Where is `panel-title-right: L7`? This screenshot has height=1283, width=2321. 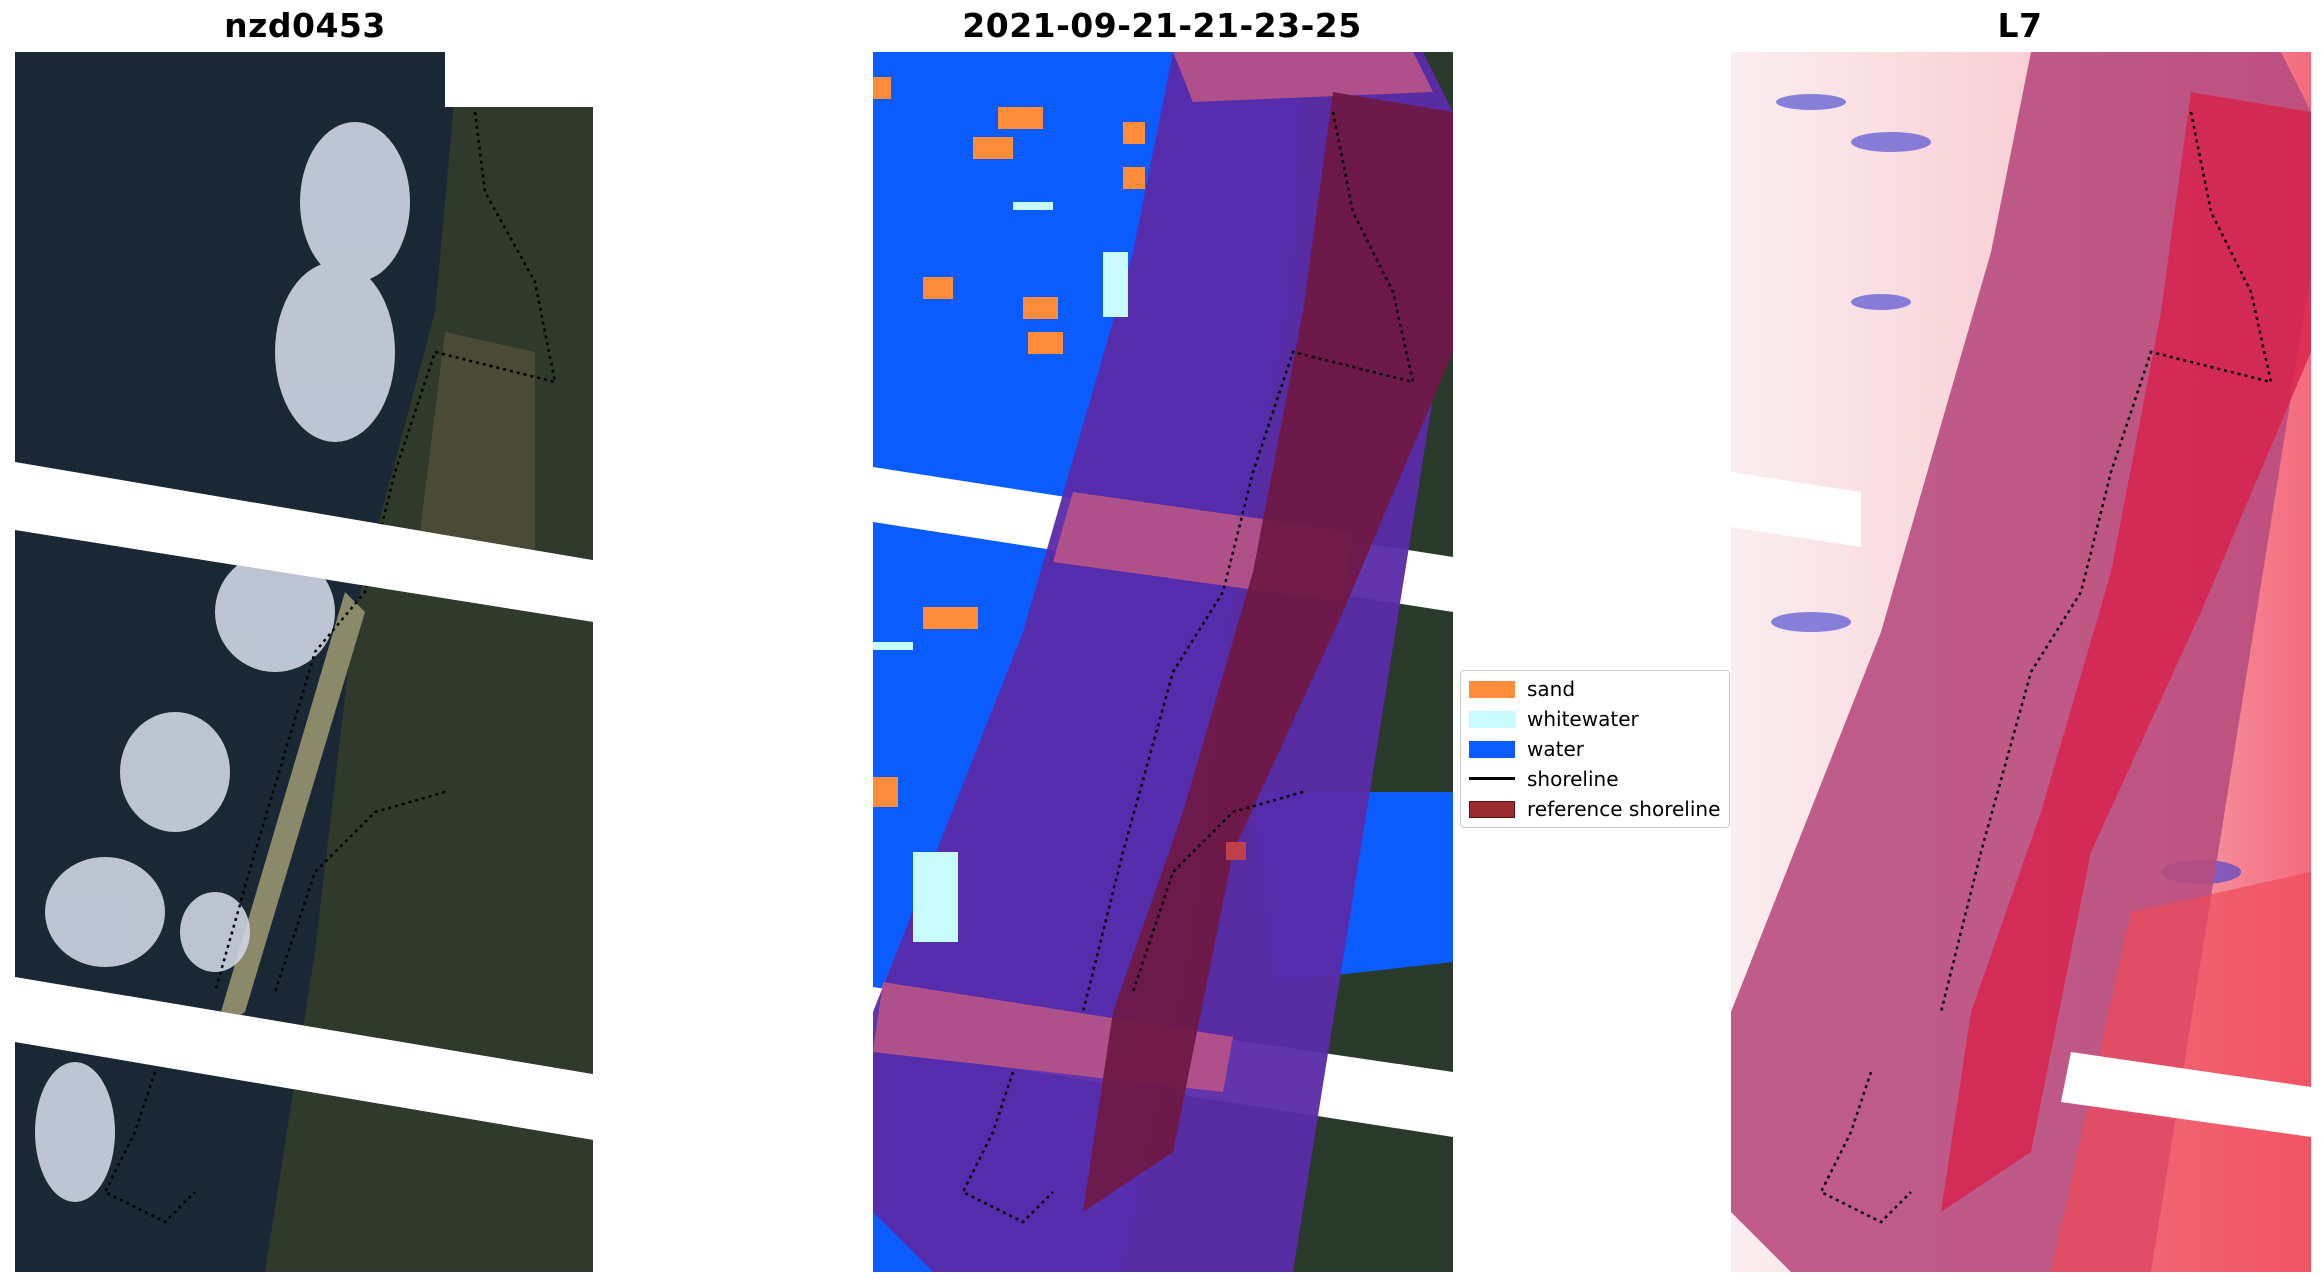
panel-title-right: L7 is located at coordinates (2020, 25).